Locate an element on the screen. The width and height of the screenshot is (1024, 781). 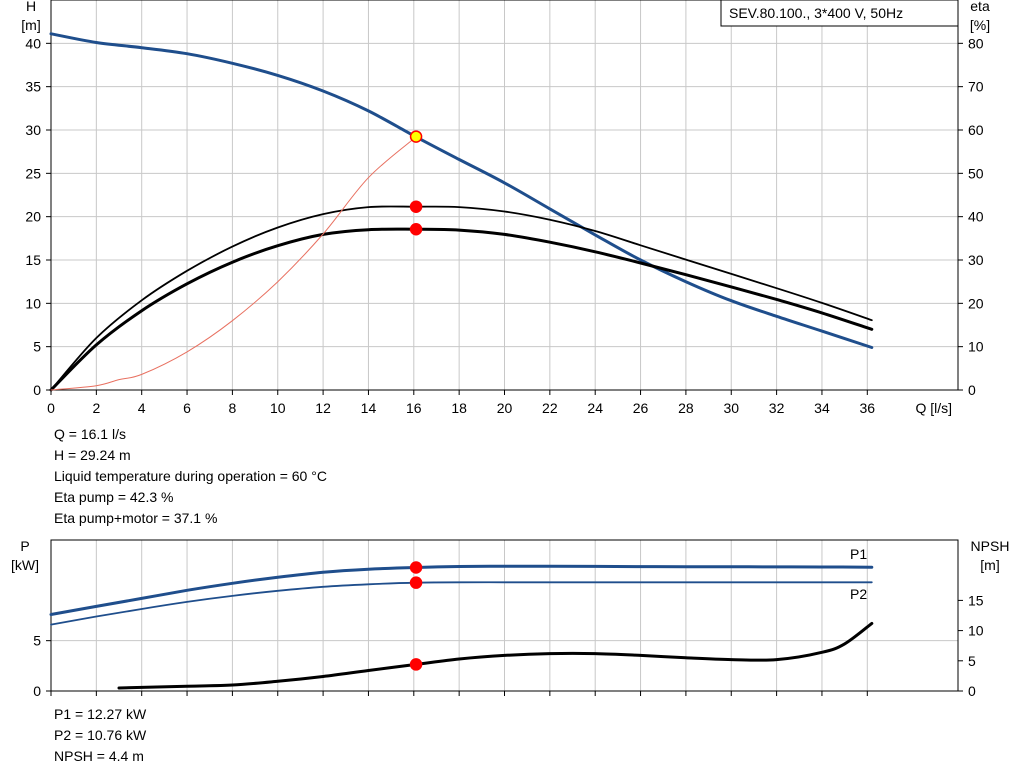
y-right-axis-unit: [m] is located at coordinates (989, 565).